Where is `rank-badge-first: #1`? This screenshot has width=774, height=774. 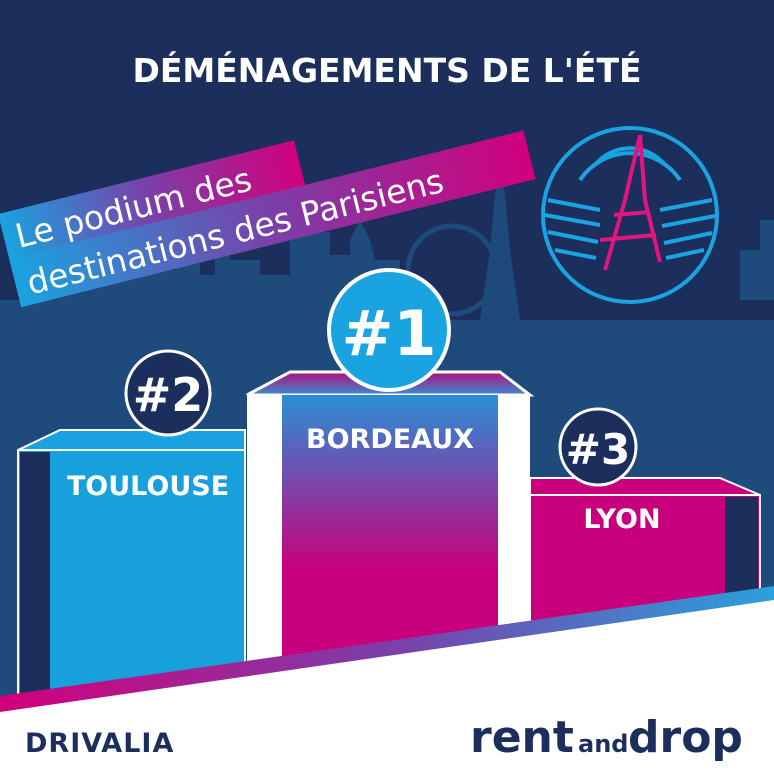 rank-badge-first: #1 is located at coordinates (389, 330).